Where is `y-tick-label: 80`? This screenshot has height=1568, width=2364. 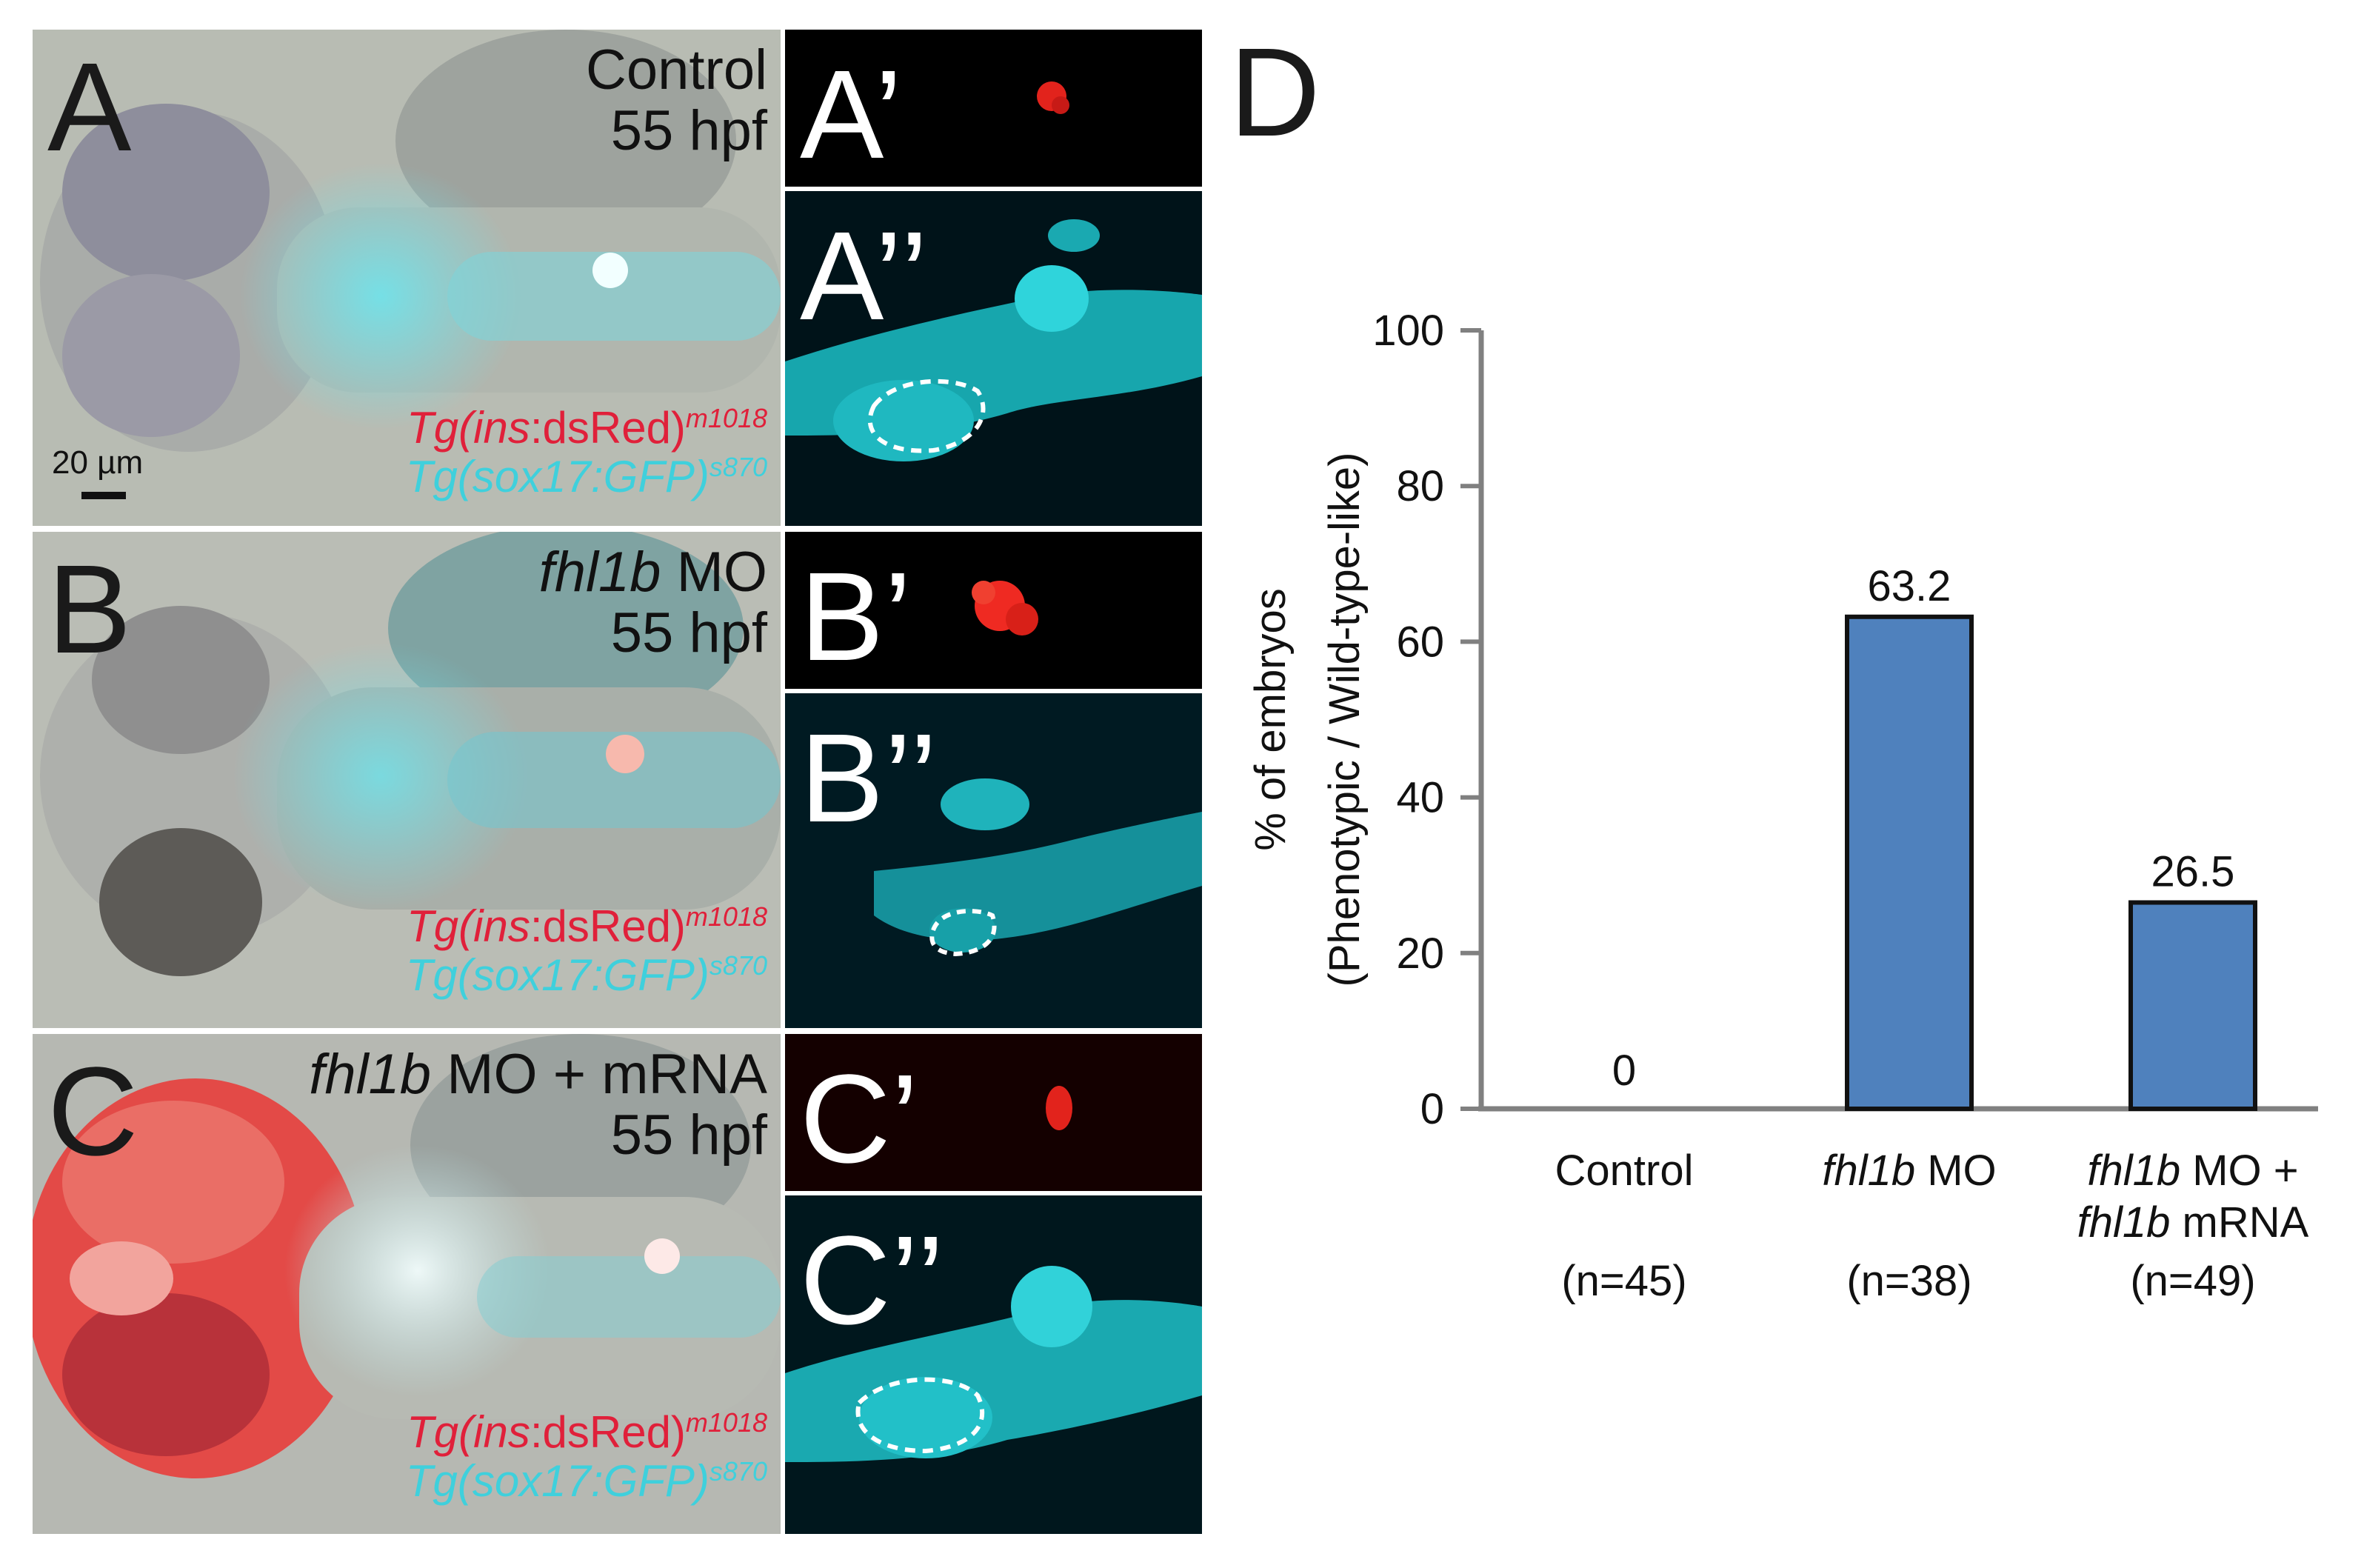 y-tick-label: 80 is located at coordinates (1420, 486).